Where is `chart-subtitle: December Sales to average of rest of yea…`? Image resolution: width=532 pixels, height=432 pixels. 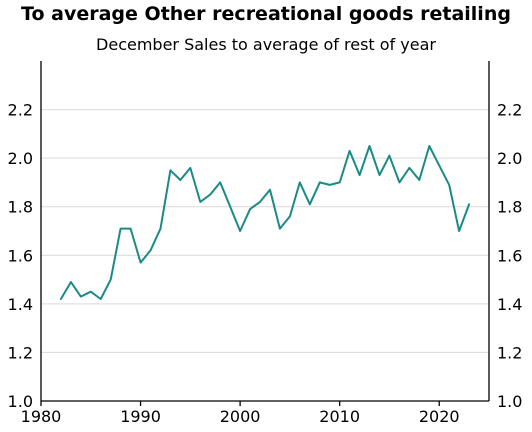 chart-subtitle: December Sales to average of rest of yea… is located at coordinates (266, 44).